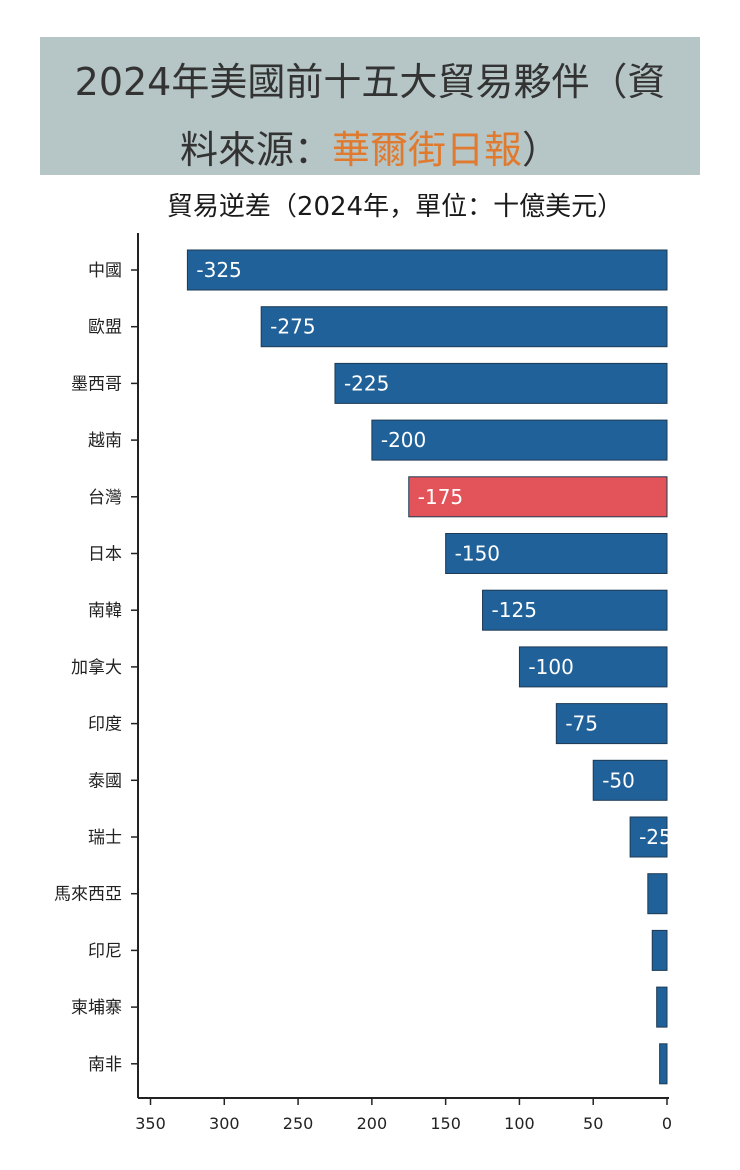  Describe the element at coordinates (519, 440) in the screenshot. I see `bar-越南` at that location.